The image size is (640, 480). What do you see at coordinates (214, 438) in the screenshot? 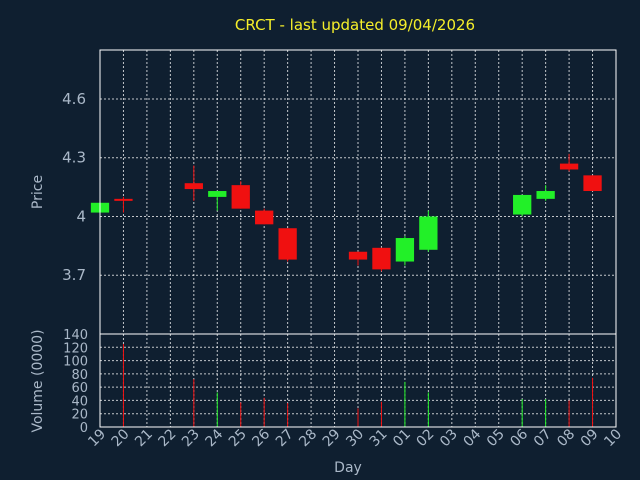
I see `x-tick-label: 24` at bounding box center [214, 438].